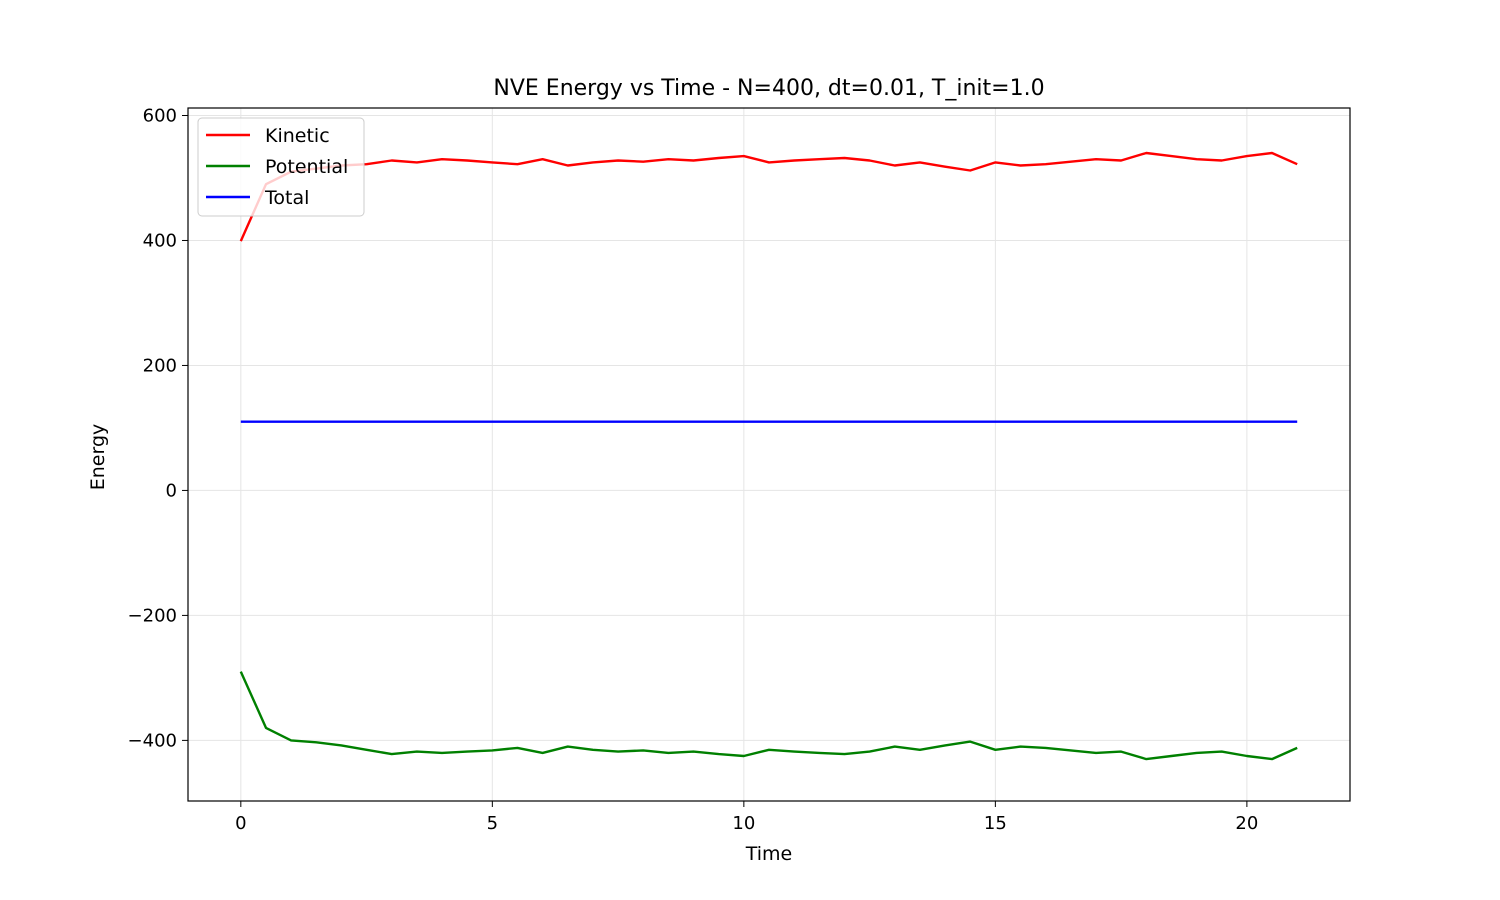 The image size is (1500, 900). What do you see at coordinates (743, 823) in the screenshot?
I see `x-tick-label: 10` at bounding box center [743, 823].